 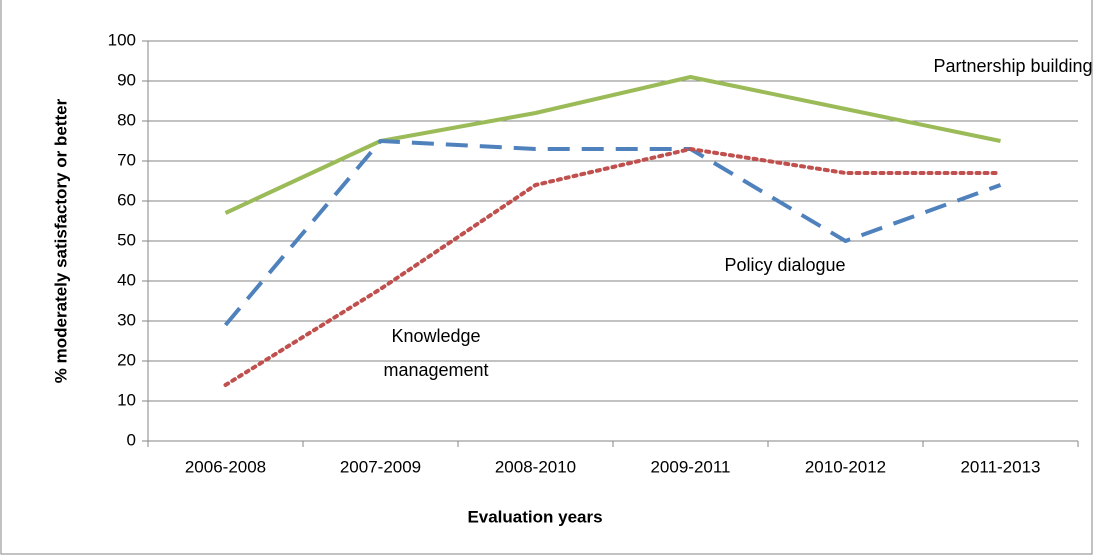 What do you see at coordinates (225, 466) in the screenshot?
I see `x-tick-label: 2006-2008` at bounding box center [225, 466].